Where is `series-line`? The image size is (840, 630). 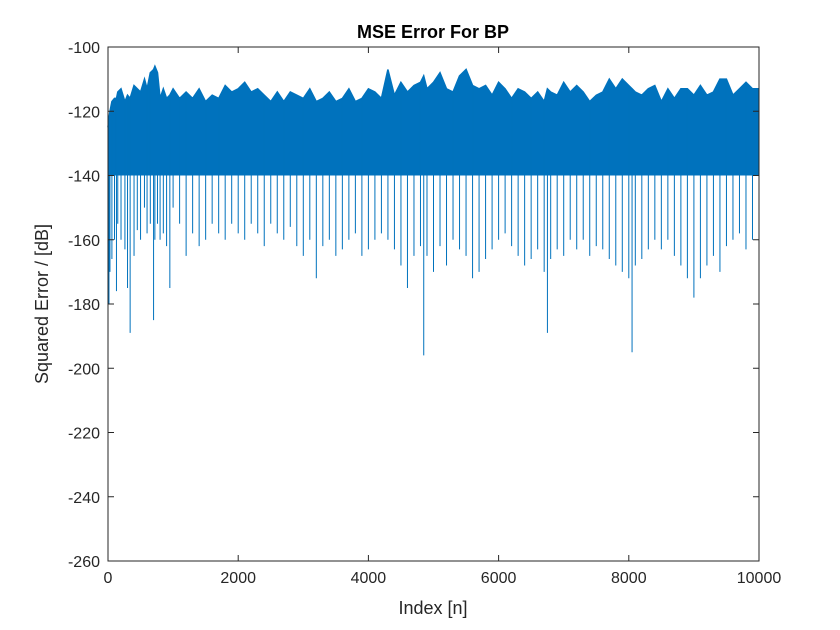 series-line is located at coordinates (433, 96).